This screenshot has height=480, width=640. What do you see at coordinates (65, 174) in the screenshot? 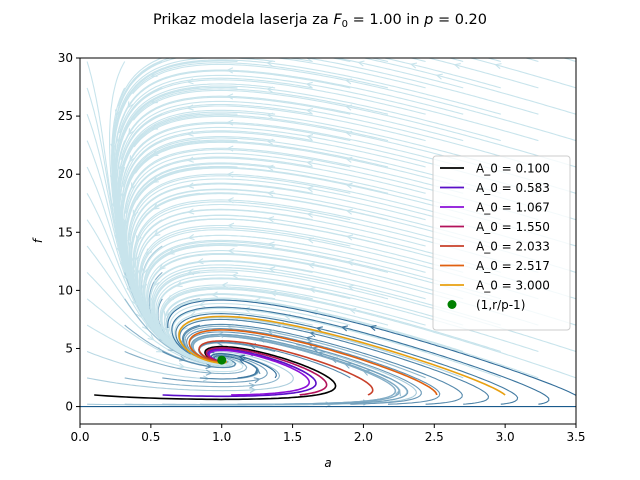
I see `y-tick-label: 20` at bounding box center [65, 174].